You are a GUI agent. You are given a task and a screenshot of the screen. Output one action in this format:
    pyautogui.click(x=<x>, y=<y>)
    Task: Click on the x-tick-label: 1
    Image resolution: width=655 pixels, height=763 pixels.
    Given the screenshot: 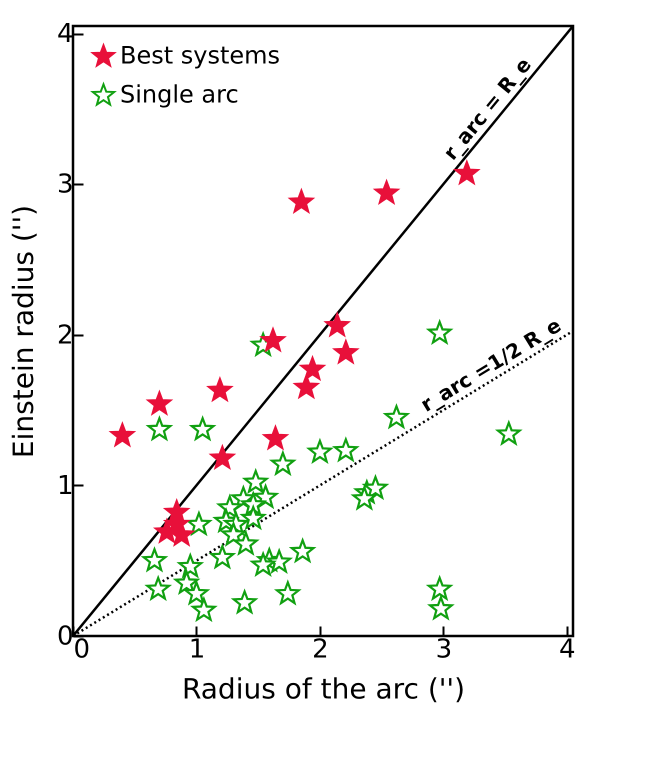 What is the action you would take?
    pyautogui.click(x=197, y=649)
    